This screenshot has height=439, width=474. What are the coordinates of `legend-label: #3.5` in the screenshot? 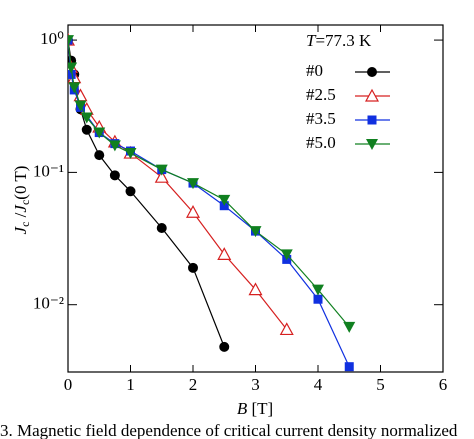 It's located at (321, 118).